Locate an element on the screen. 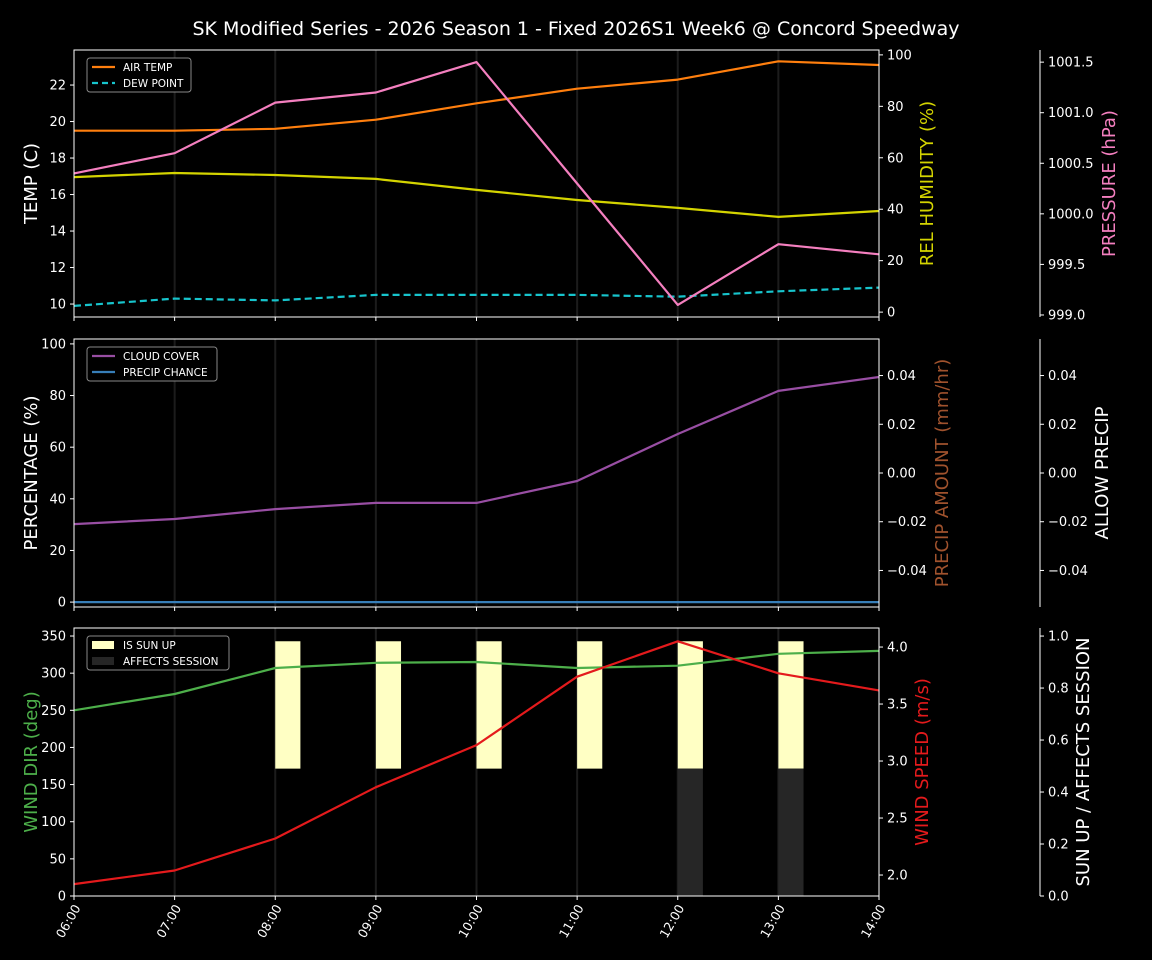  y-tick-label: 0.0 is located at coordinates (1058, 897).